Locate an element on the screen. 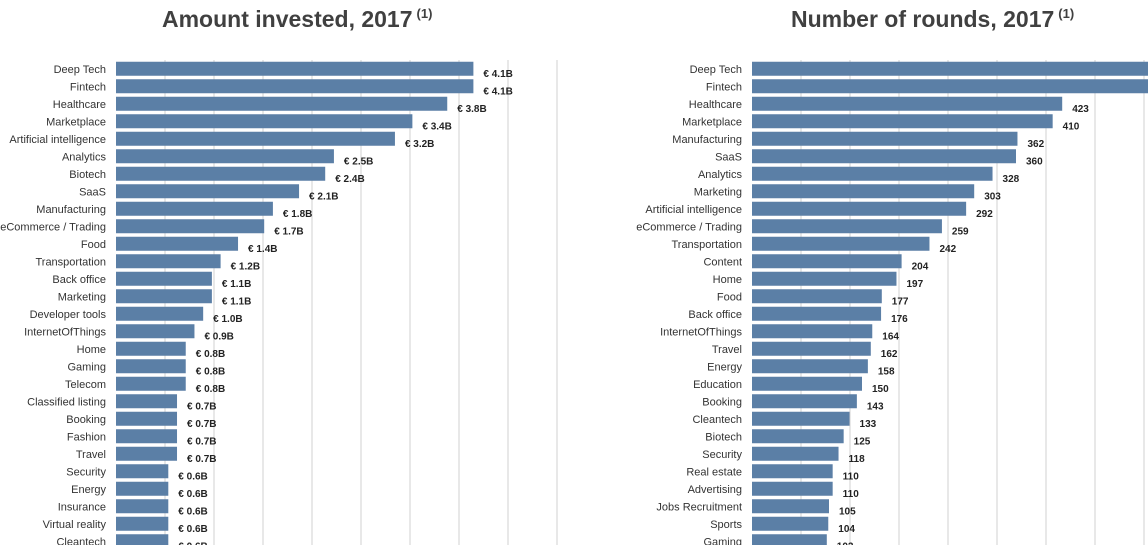 The height and width of the screenshot is (545, 1148). data-label: € 3.2B is located at coordinates (419, 144).